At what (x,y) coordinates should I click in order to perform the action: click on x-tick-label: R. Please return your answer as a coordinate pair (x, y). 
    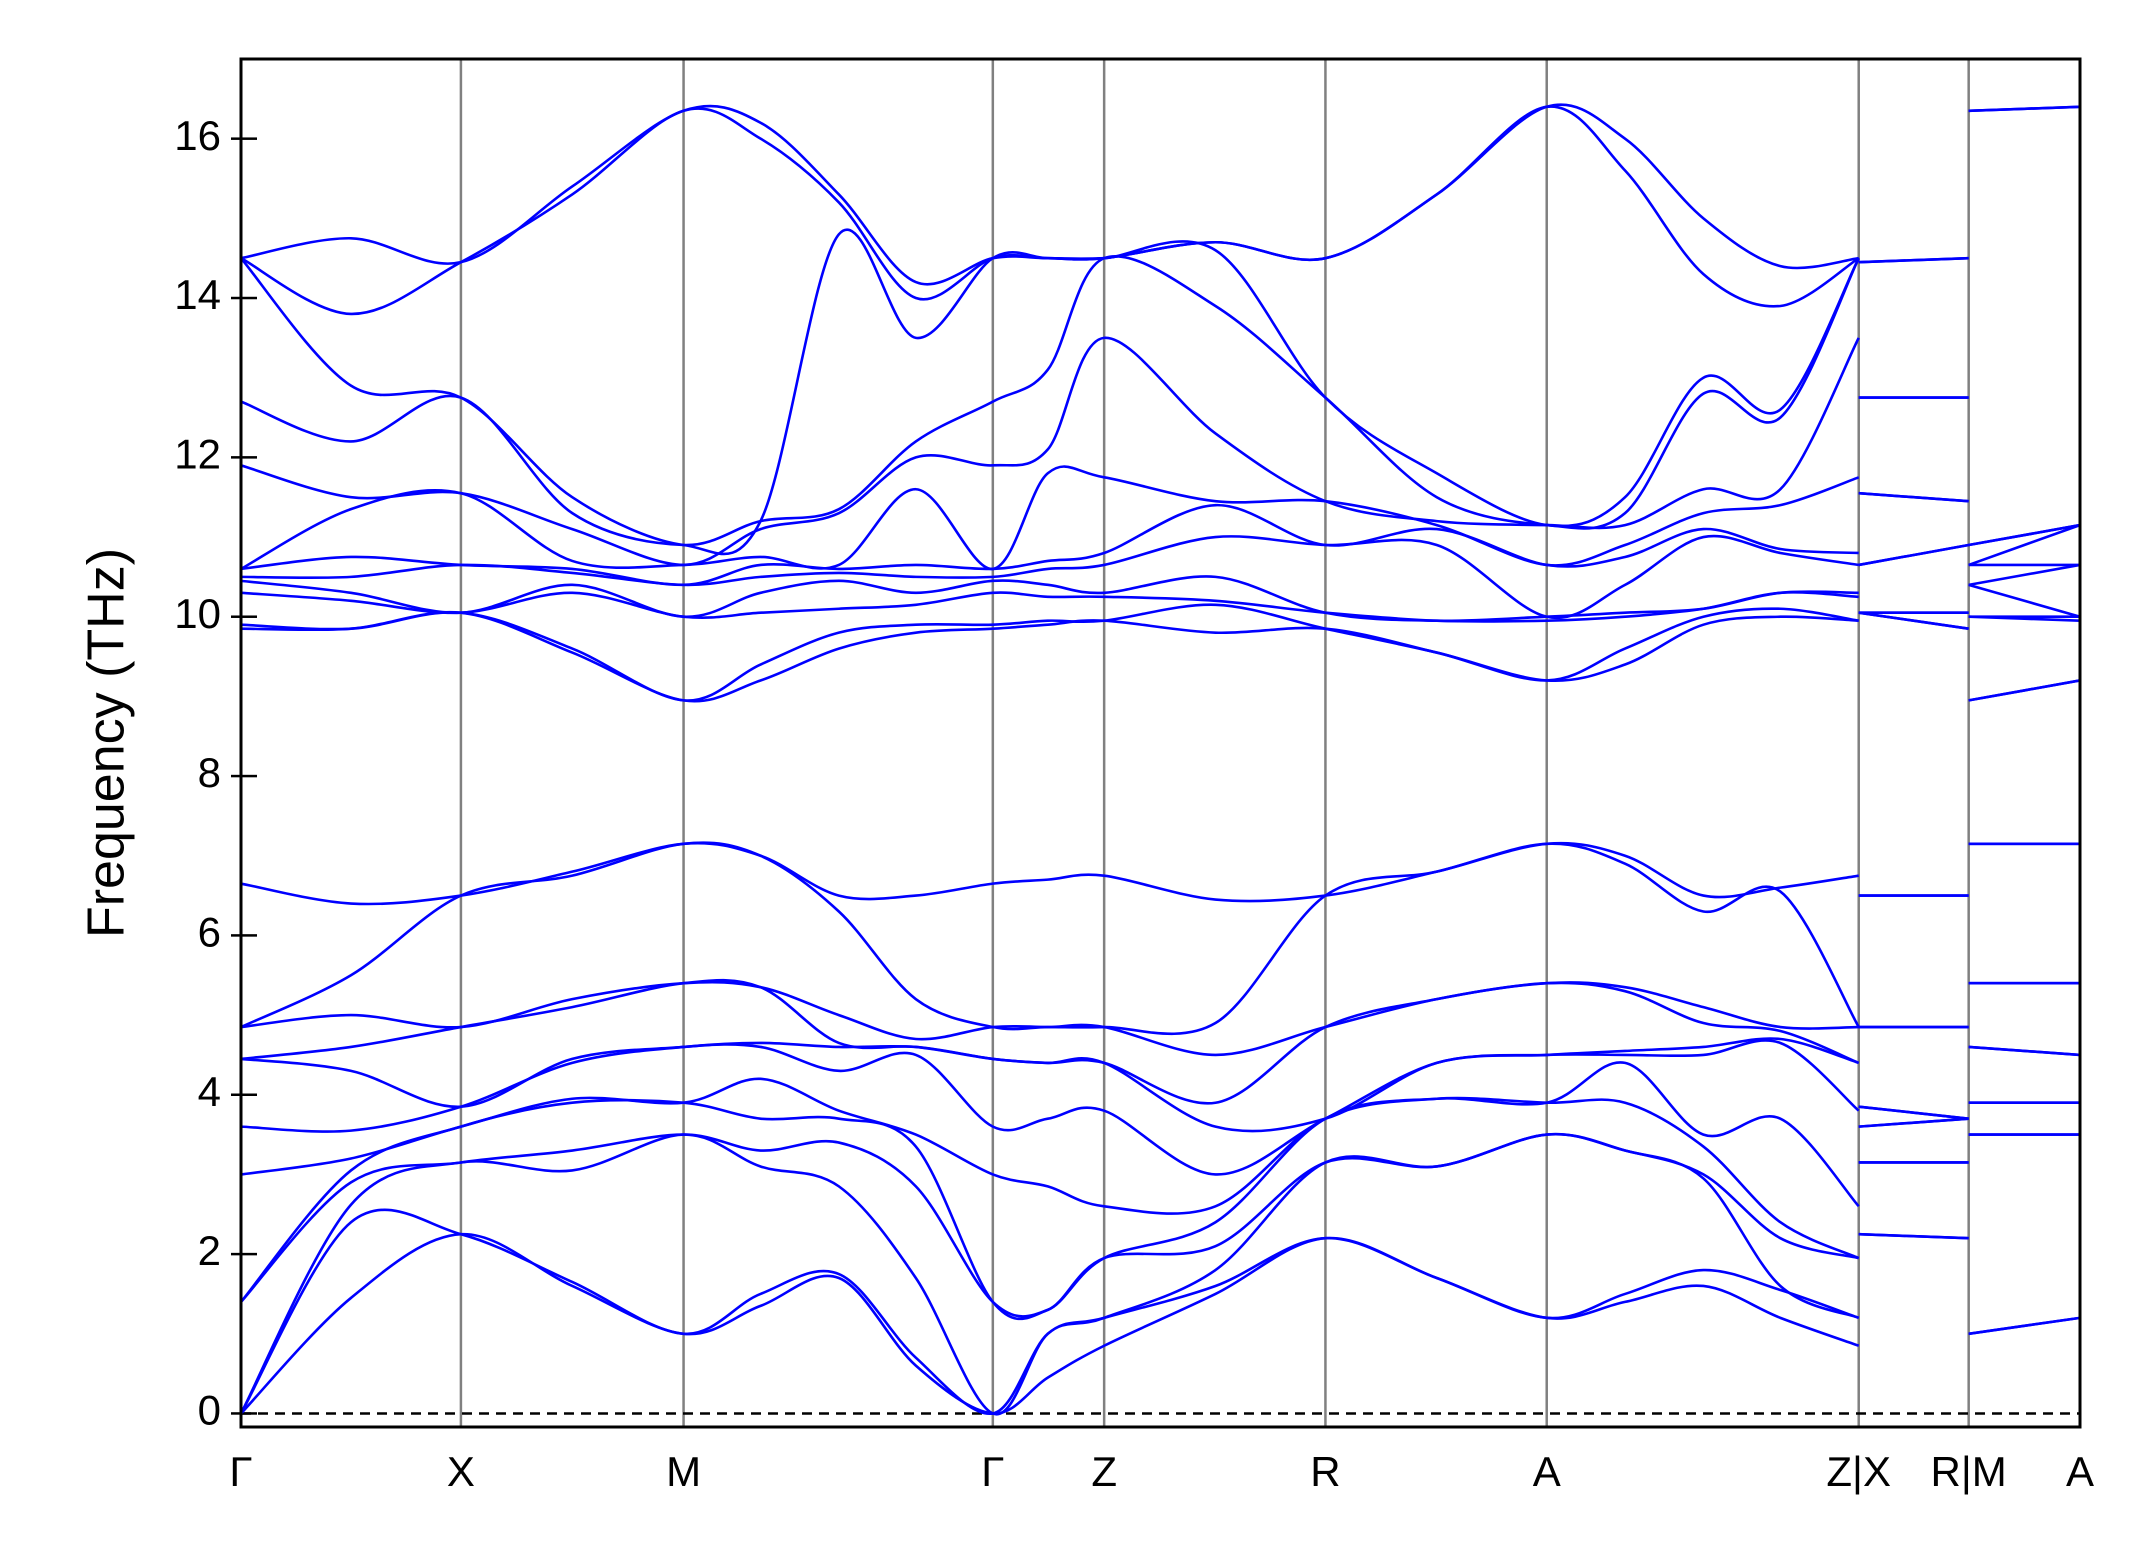
    Looking at the image, I should click on (1325, 1471).